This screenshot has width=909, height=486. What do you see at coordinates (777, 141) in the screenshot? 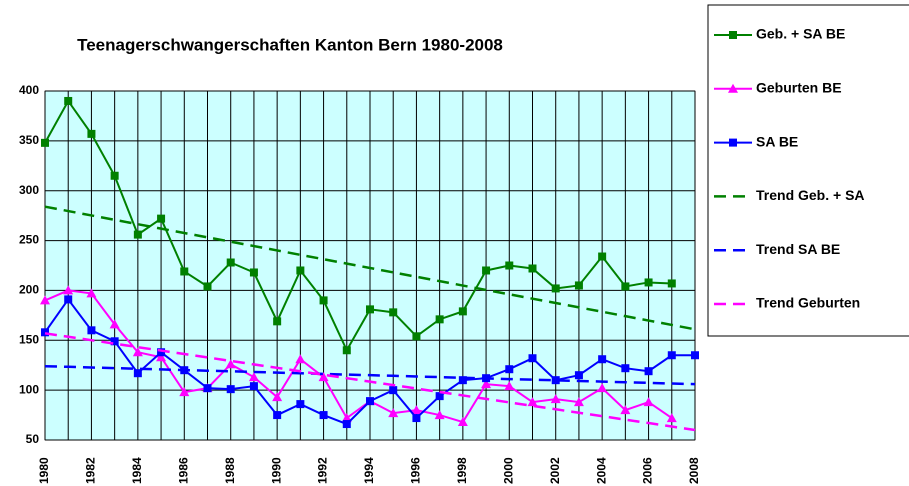
I see `legend-label: SA BE` at bounding box center [777, 141].